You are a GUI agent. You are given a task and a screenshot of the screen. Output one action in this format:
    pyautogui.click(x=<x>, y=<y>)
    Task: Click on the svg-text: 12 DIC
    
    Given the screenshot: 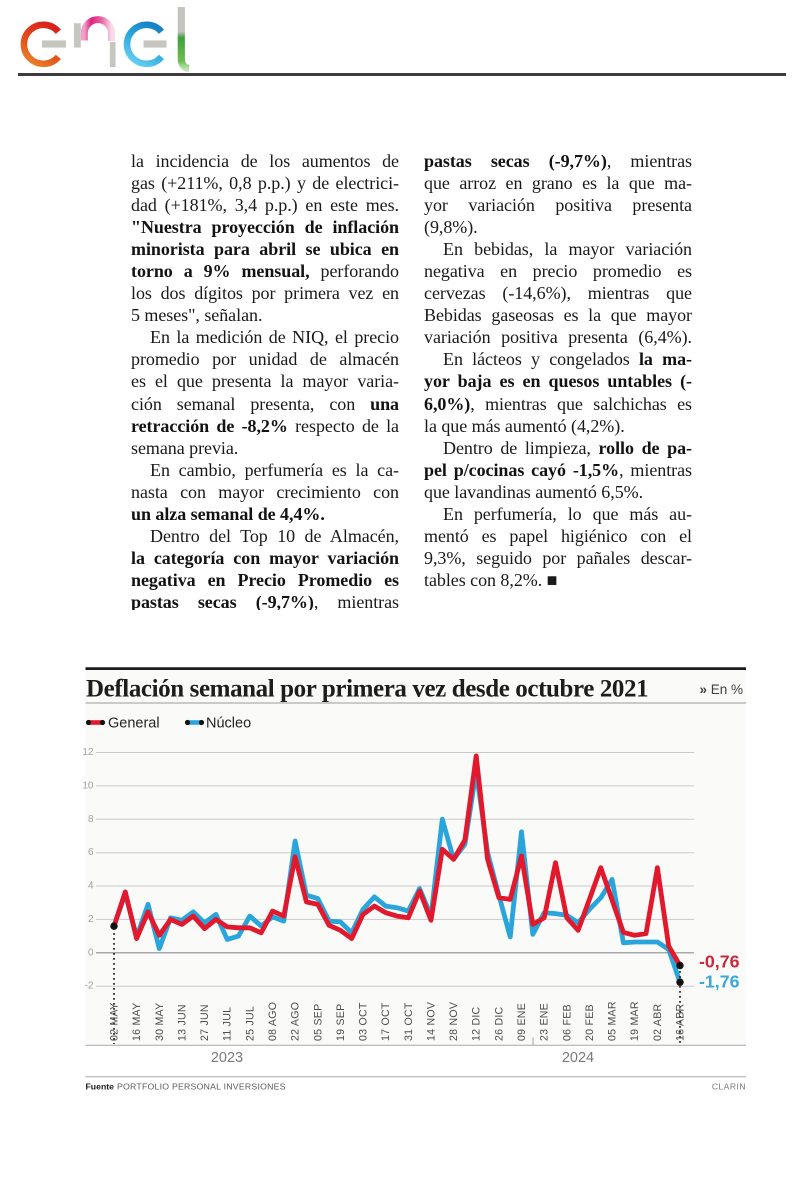 What is the action you would take?
    pyautogui.click(x=477, y=1023)
    